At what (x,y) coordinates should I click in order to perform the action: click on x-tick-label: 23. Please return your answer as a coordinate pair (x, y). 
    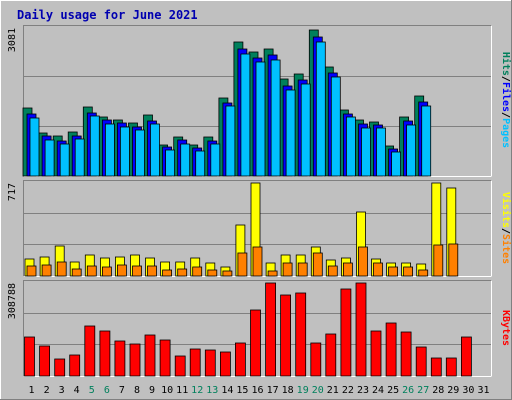
    Looking at the image, I should click on (363, 390).